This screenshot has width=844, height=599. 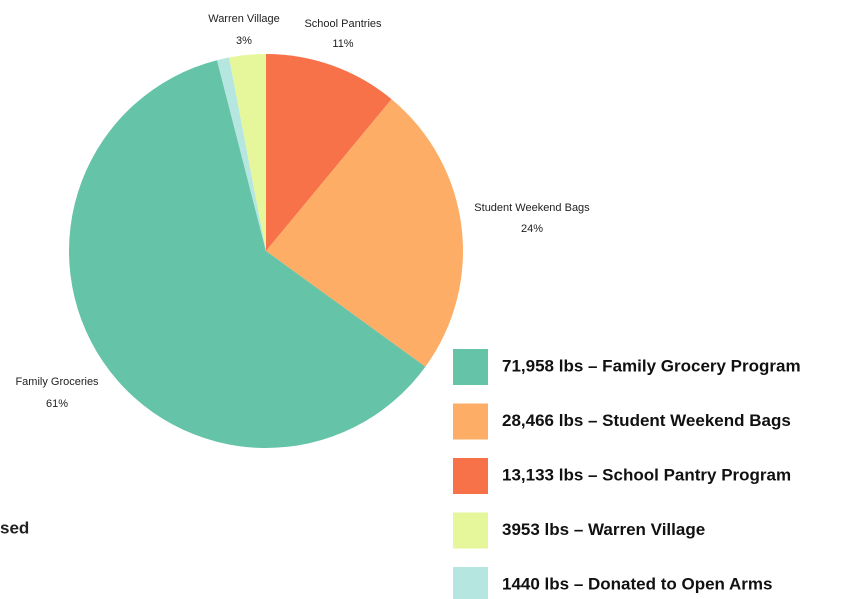 I want to click on slice-value: 61%, so click(x=57, y=404).